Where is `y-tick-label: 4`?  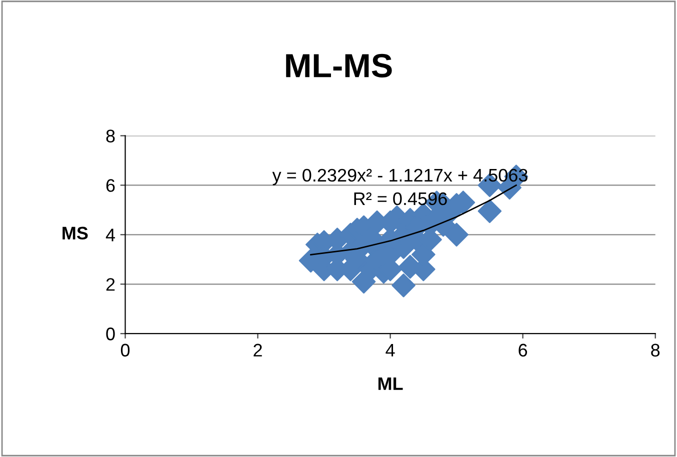
y-tick-label: 4 is located at coordinates (110, 235).